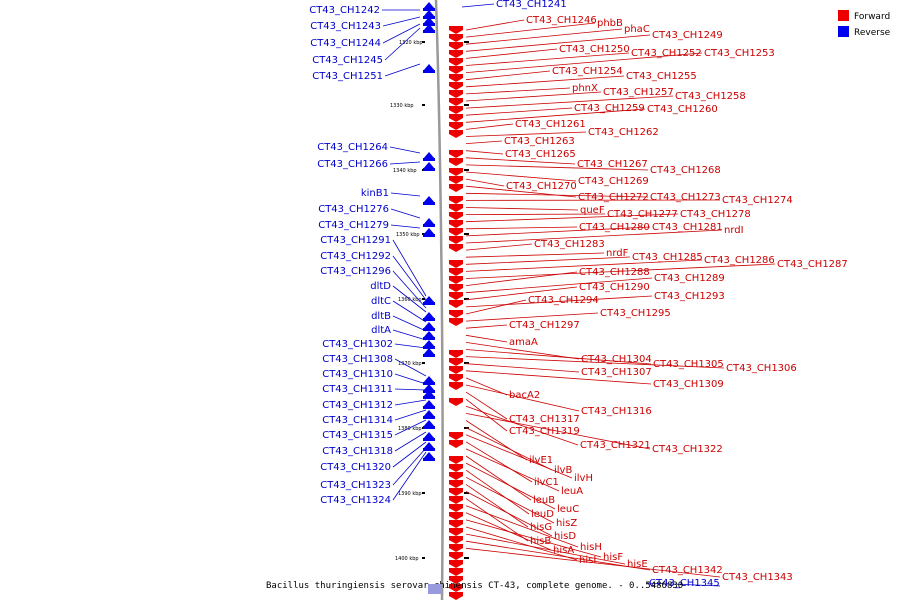 This screenshot has width=900, height=600. What do you see at coordinates (684, 583) in the screenshot?
I see `gene-label-ct43-ch1345: CT43_CH1345` at bounding box center [684, 583].